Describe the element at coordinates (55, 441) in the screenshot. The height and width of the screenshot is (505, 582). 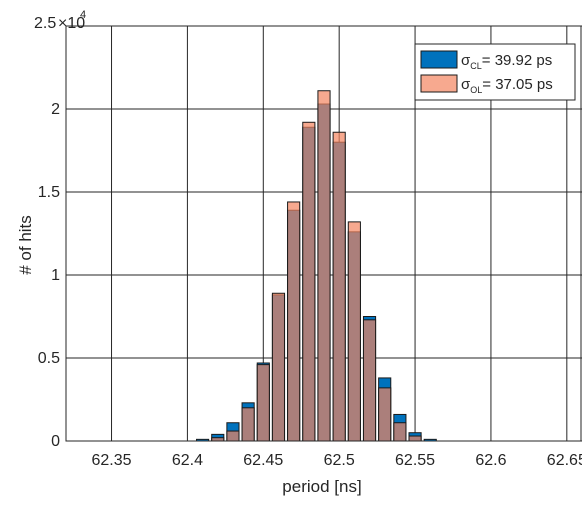
I see `y-tick-label: 0` at that location.